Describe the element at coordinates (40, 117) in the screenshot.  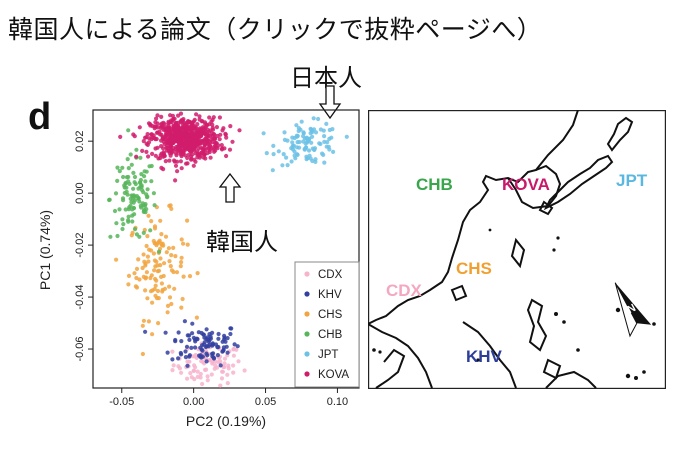
I see `panel-letter: d` at that location.